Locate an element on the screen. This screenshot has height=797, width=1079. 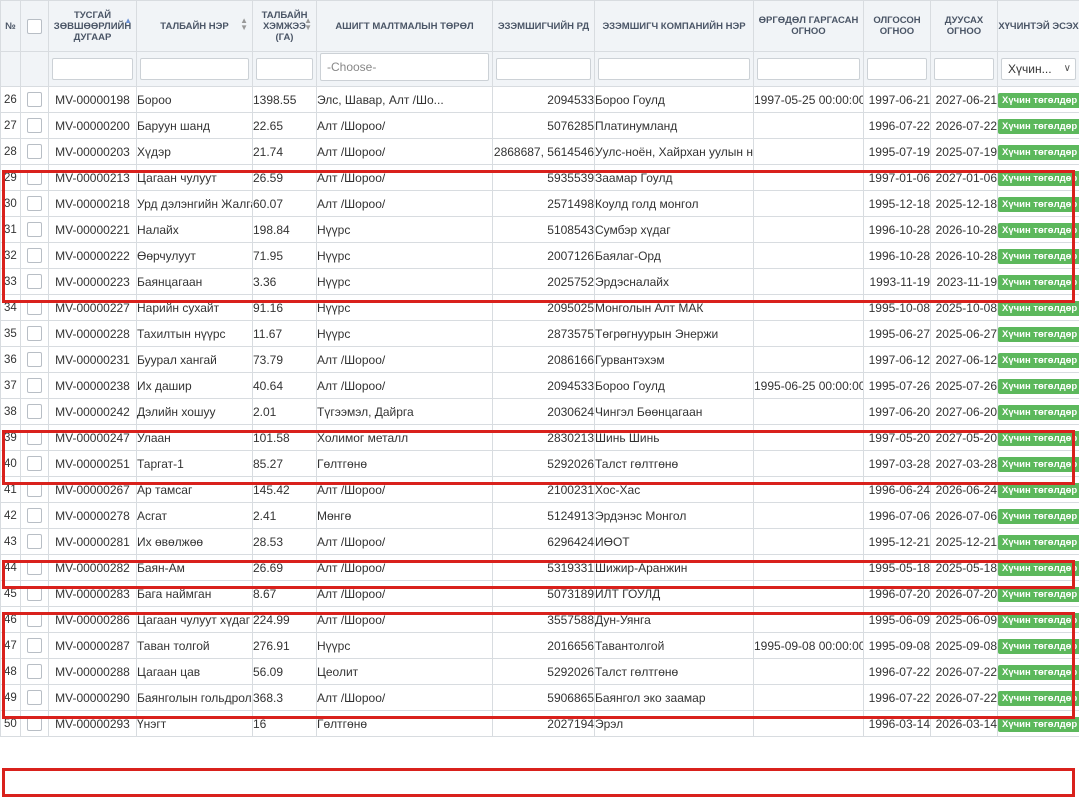
license-number: MV-00000281 is located at coordinates (93, 542).